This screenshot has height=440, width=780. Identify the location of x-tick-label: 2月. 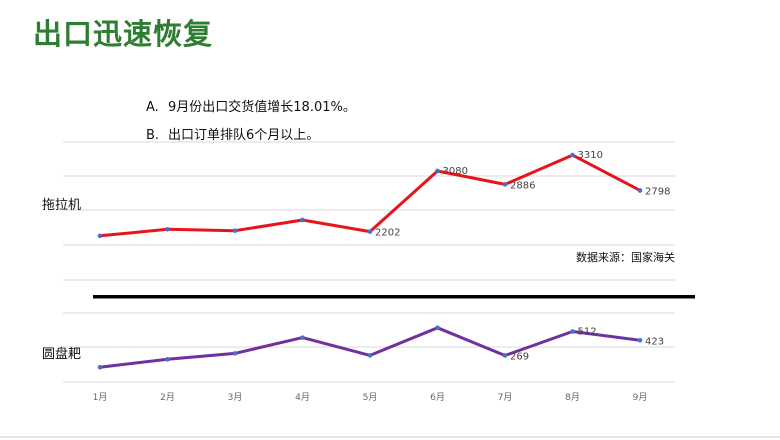
(167, 397).